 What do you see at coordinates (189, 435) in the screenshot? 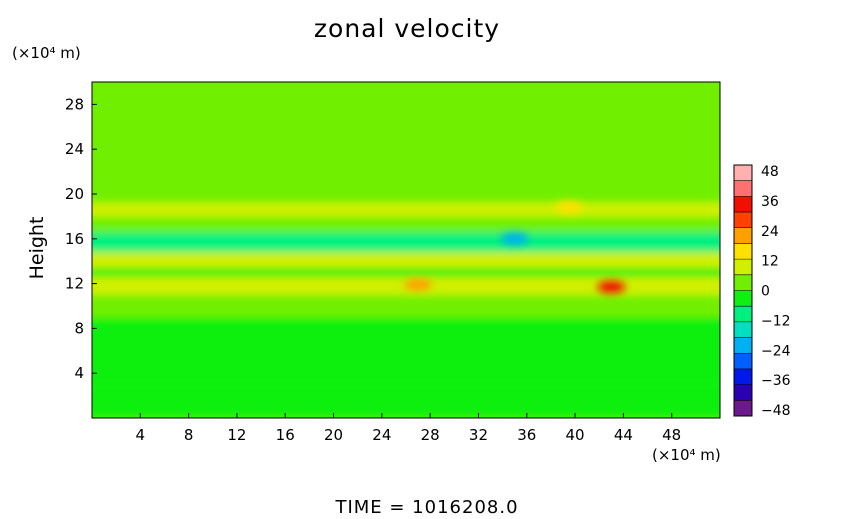
I see `x-tick-label: 8` at bounding box center [189, 435].